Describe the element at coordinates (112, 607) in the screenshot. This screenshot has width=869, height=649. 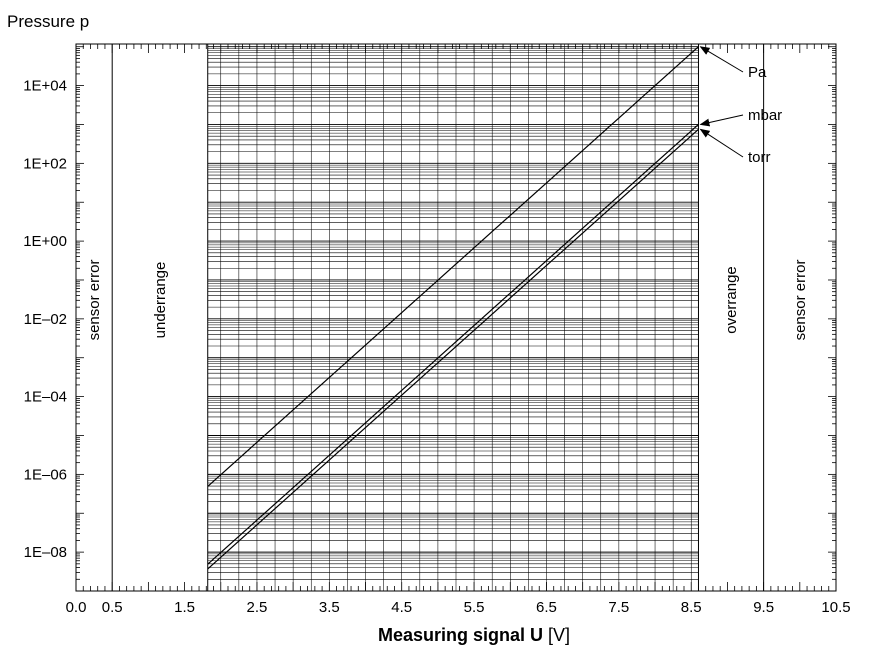
I see `x-tick-label: 0.5` at that location.